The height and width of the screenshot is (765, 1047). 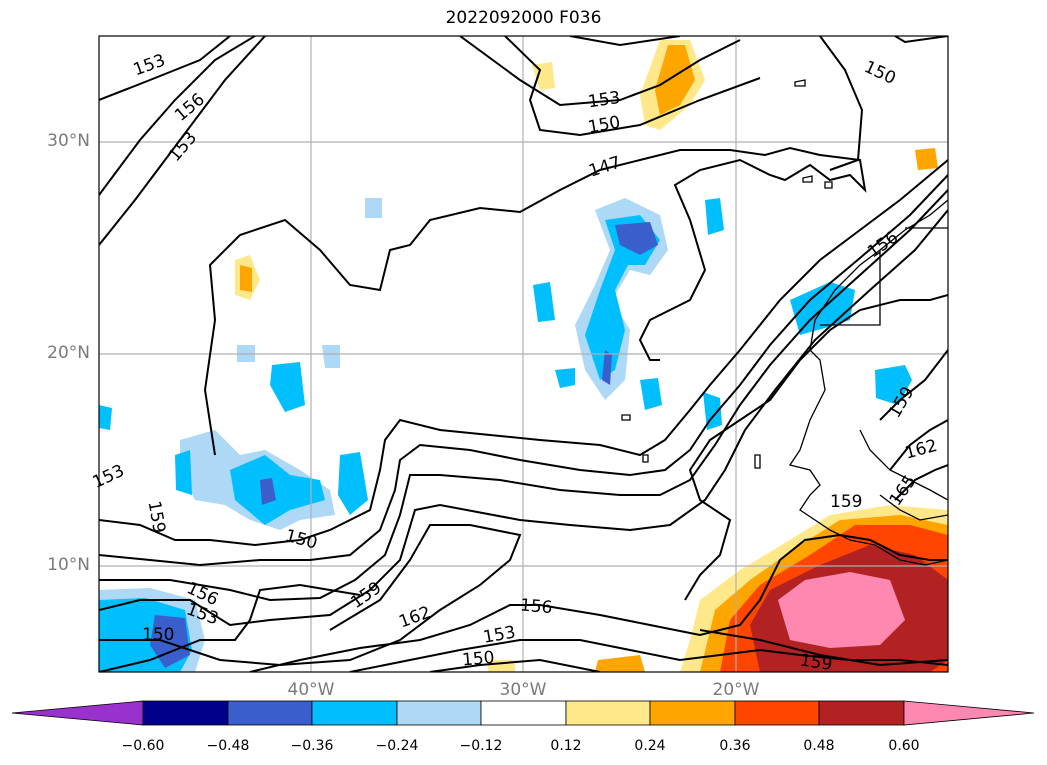 What do you see at coordinates (77, 713) in the screenshot?
I see `colorbar-extend-min` at bounding box center [77, 713].